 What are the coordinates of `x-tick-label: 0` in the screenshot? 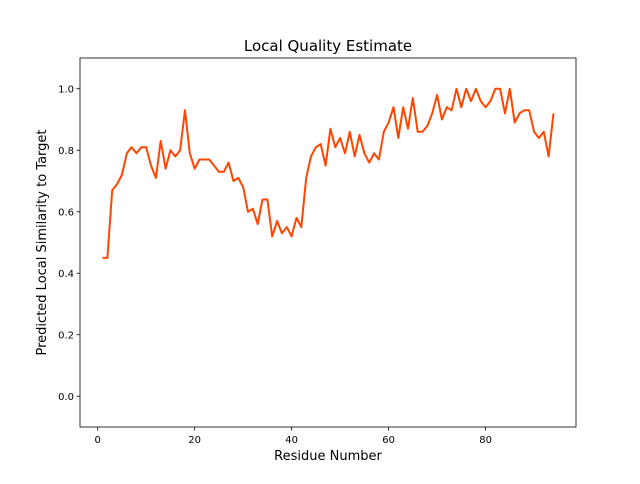 It's located at (98, 440).